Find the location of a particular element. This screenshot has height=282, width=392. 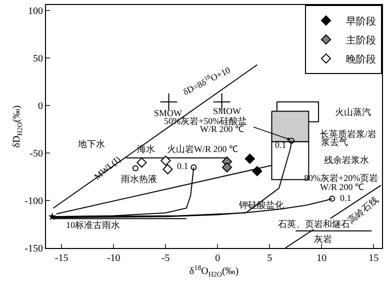

x-tick-label: 10 is located at coordinates (321, 258).